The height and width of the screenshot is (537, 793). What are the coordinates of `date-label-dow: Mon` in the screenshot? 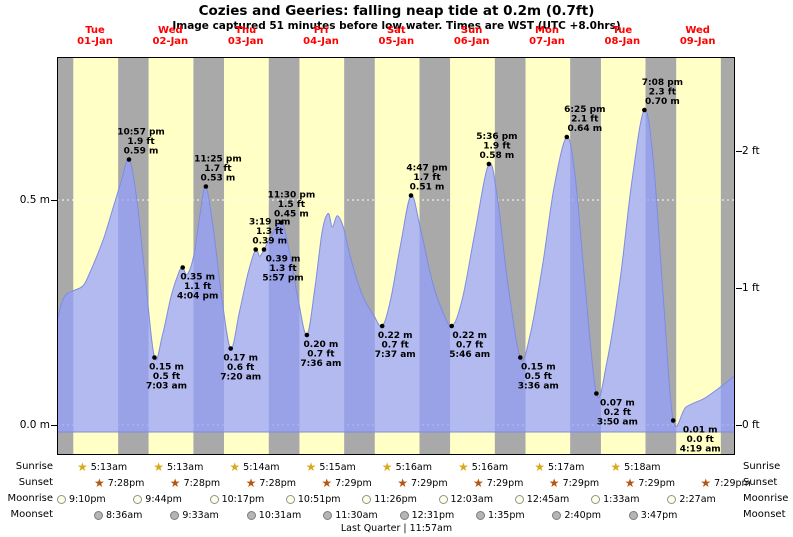 It's located at (547, 30).